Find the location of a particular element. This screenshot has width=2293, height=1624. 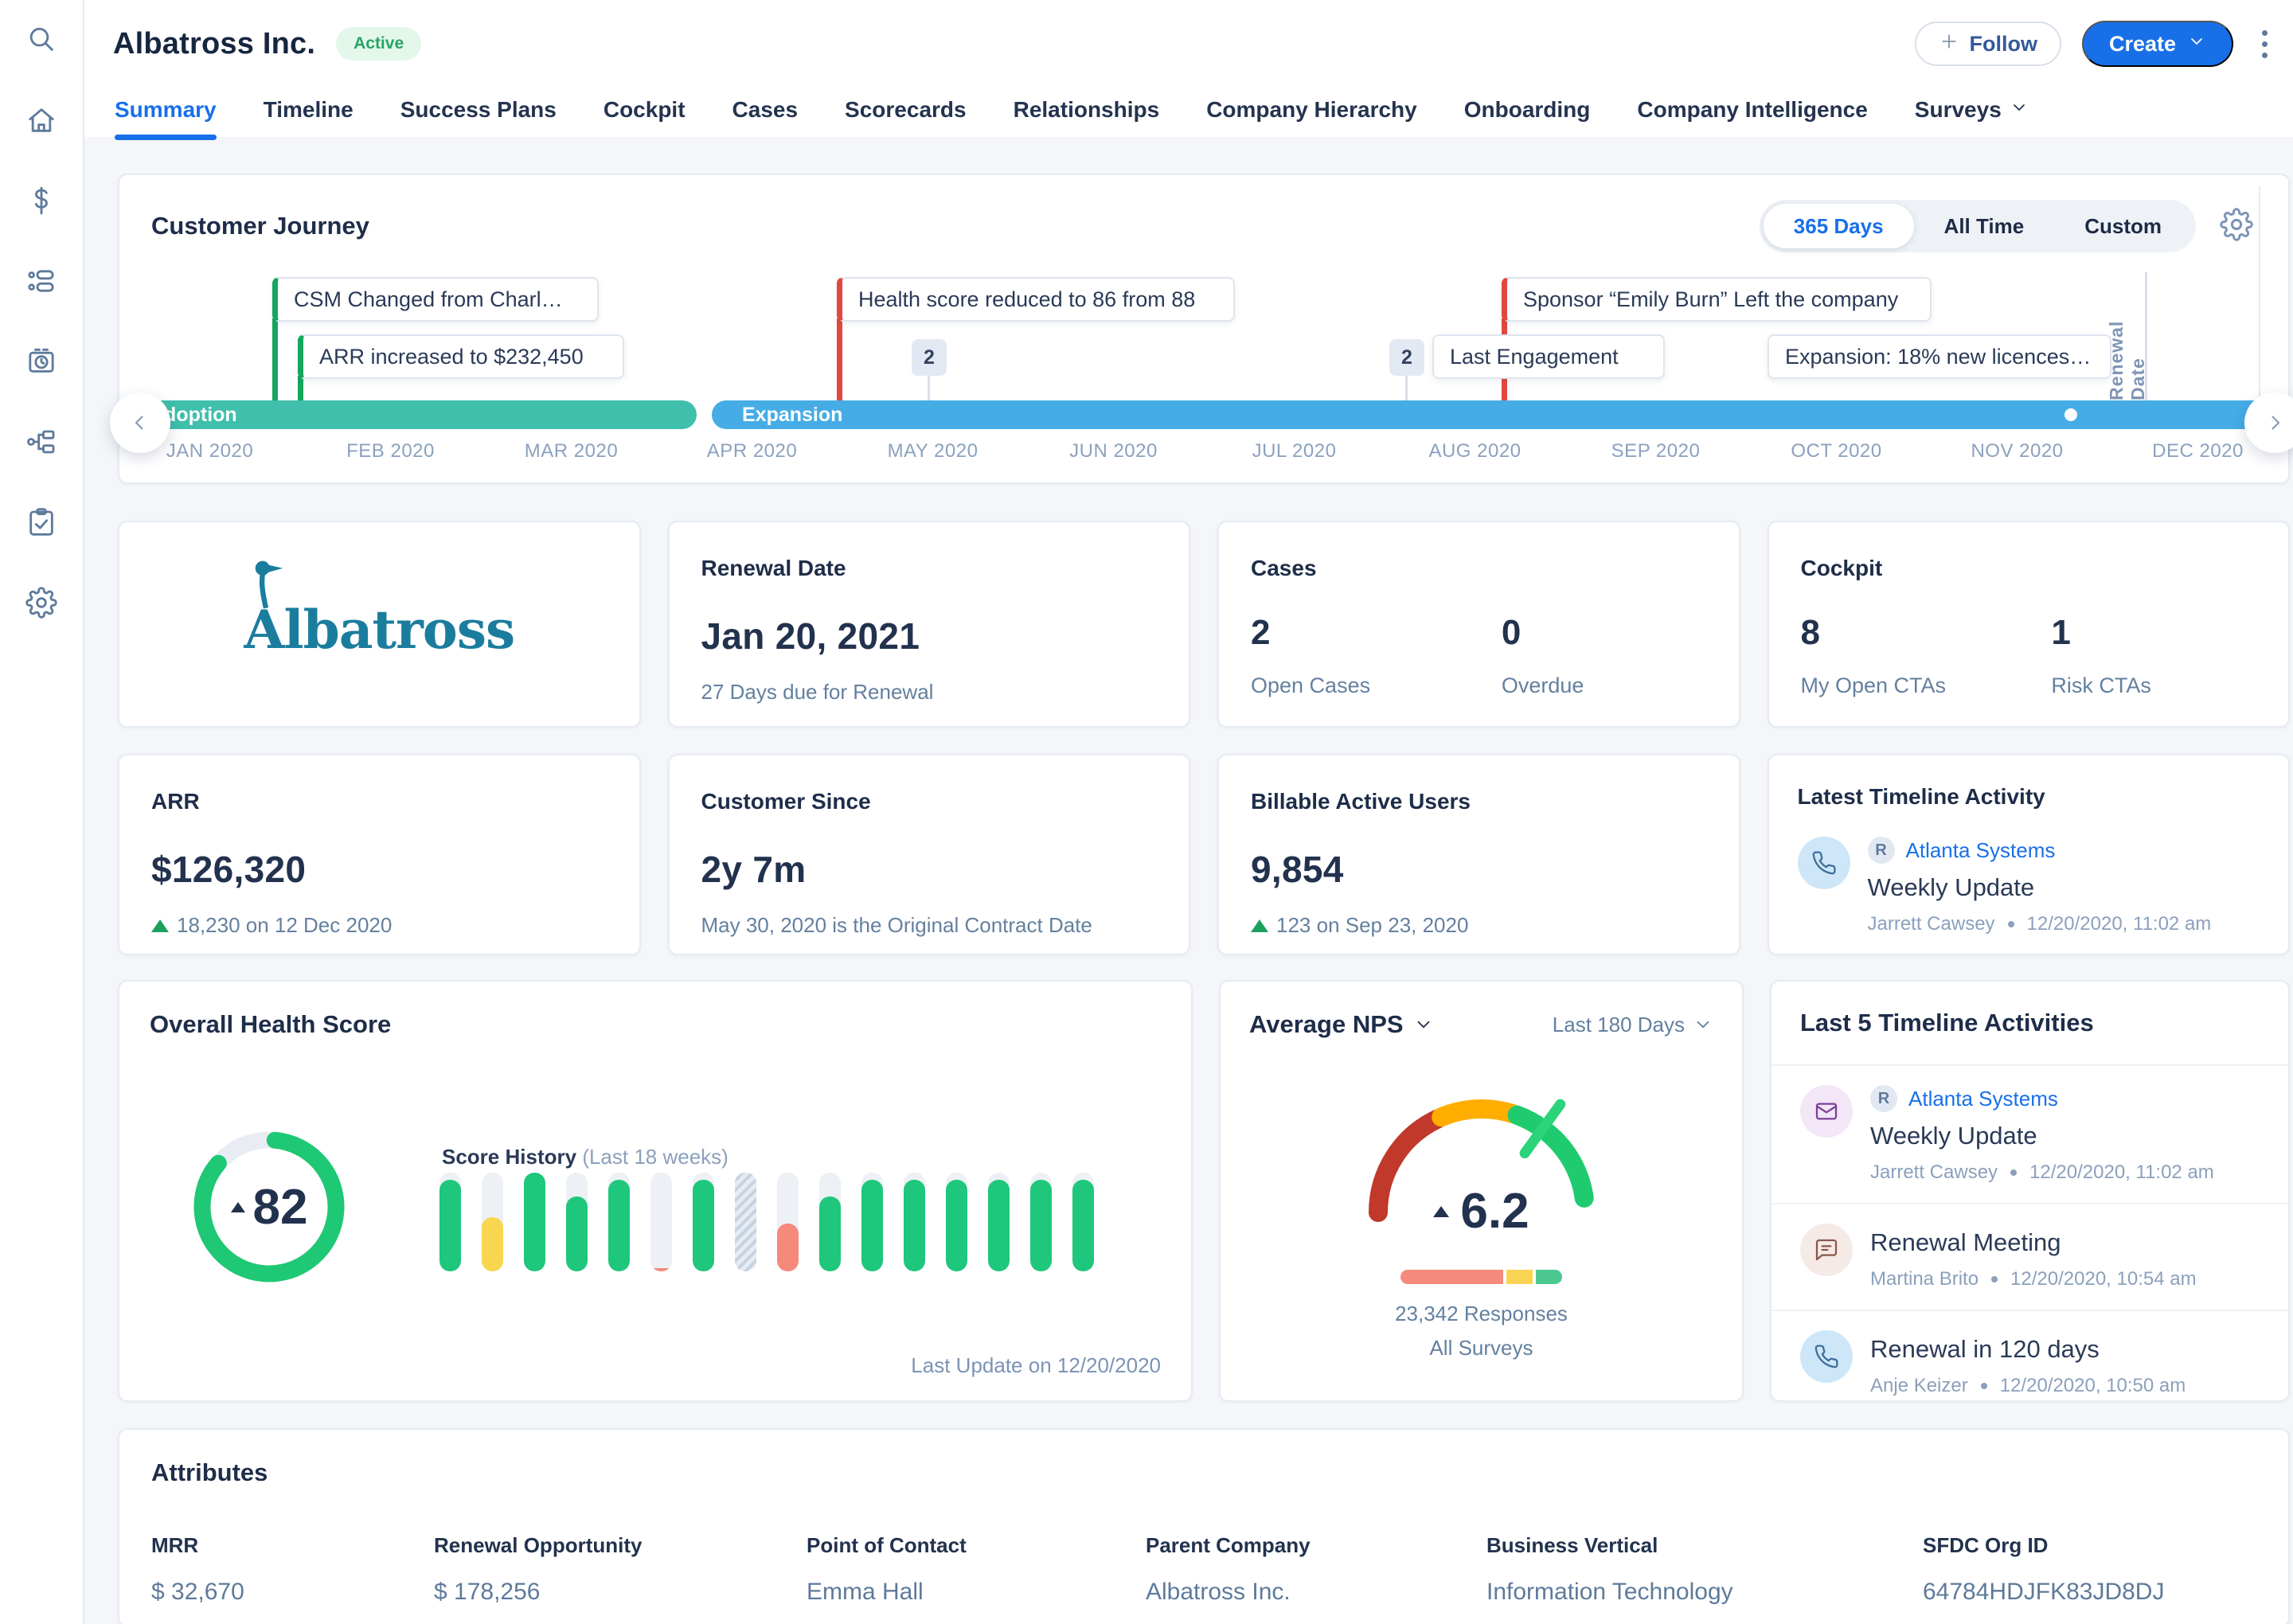

journey-event: Last Engagement is located at coordinates (1548, 356).